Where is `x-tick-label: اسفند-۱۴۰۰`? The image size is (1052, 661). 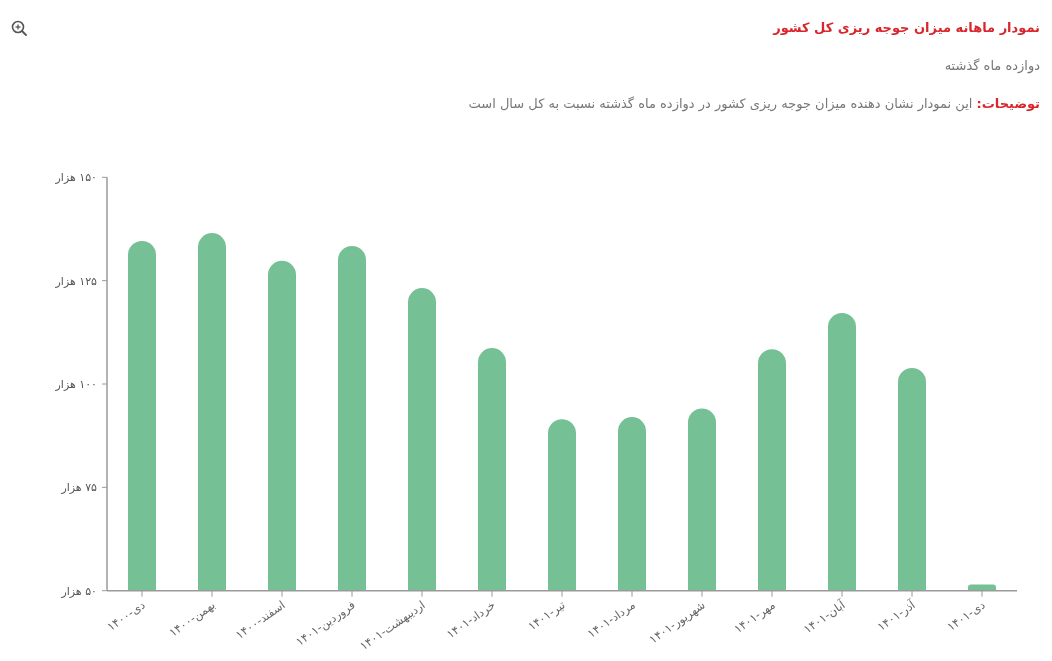
x-tick-label: اسفند-۱۴۰۰ is located at coordinates (260, 619).